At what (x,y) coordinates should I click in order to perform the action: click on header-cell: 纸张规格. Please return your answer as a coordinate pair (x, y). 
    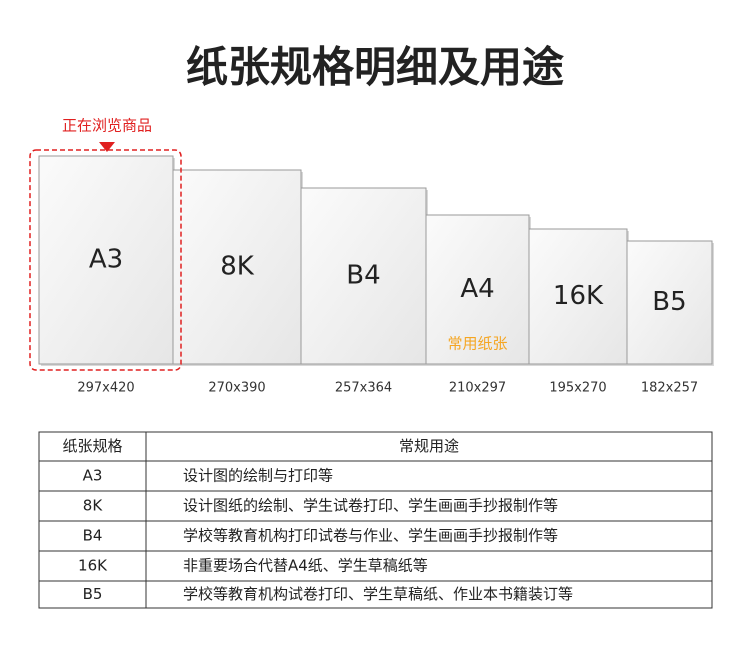
    Looking at the image, I should click on (92, 446).